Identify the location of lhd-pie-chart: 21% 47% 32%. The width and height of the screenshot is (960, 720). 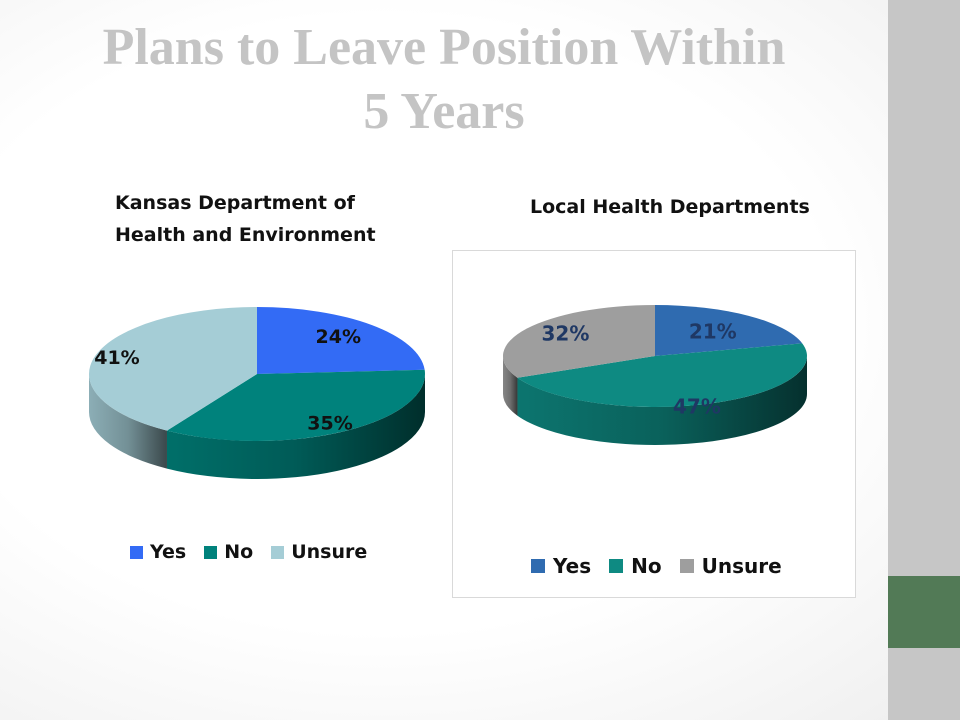
(655, 375).